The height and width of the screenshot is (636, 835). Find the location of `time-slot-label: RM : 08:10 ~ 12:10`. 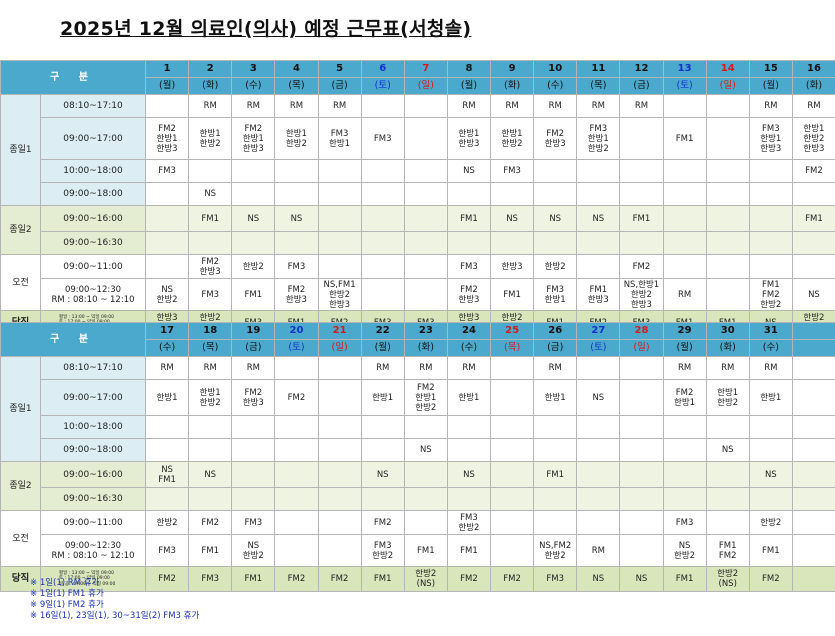

time-slot-label: RM : 08:10 ~ 12:10 is located at coordinates (93, 299).